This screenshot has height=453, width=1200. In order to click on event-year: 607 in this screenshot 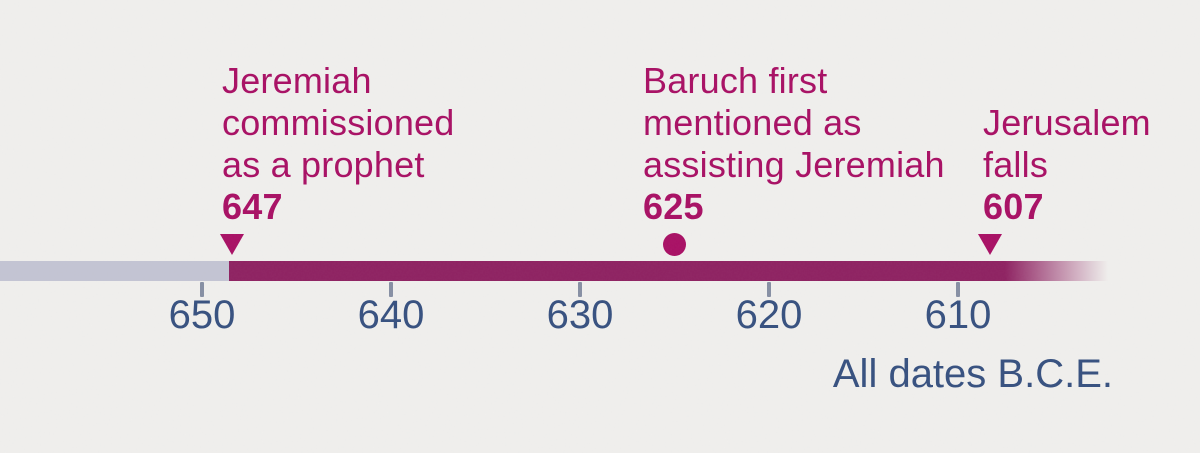, I will do `click(1013, 206)`.